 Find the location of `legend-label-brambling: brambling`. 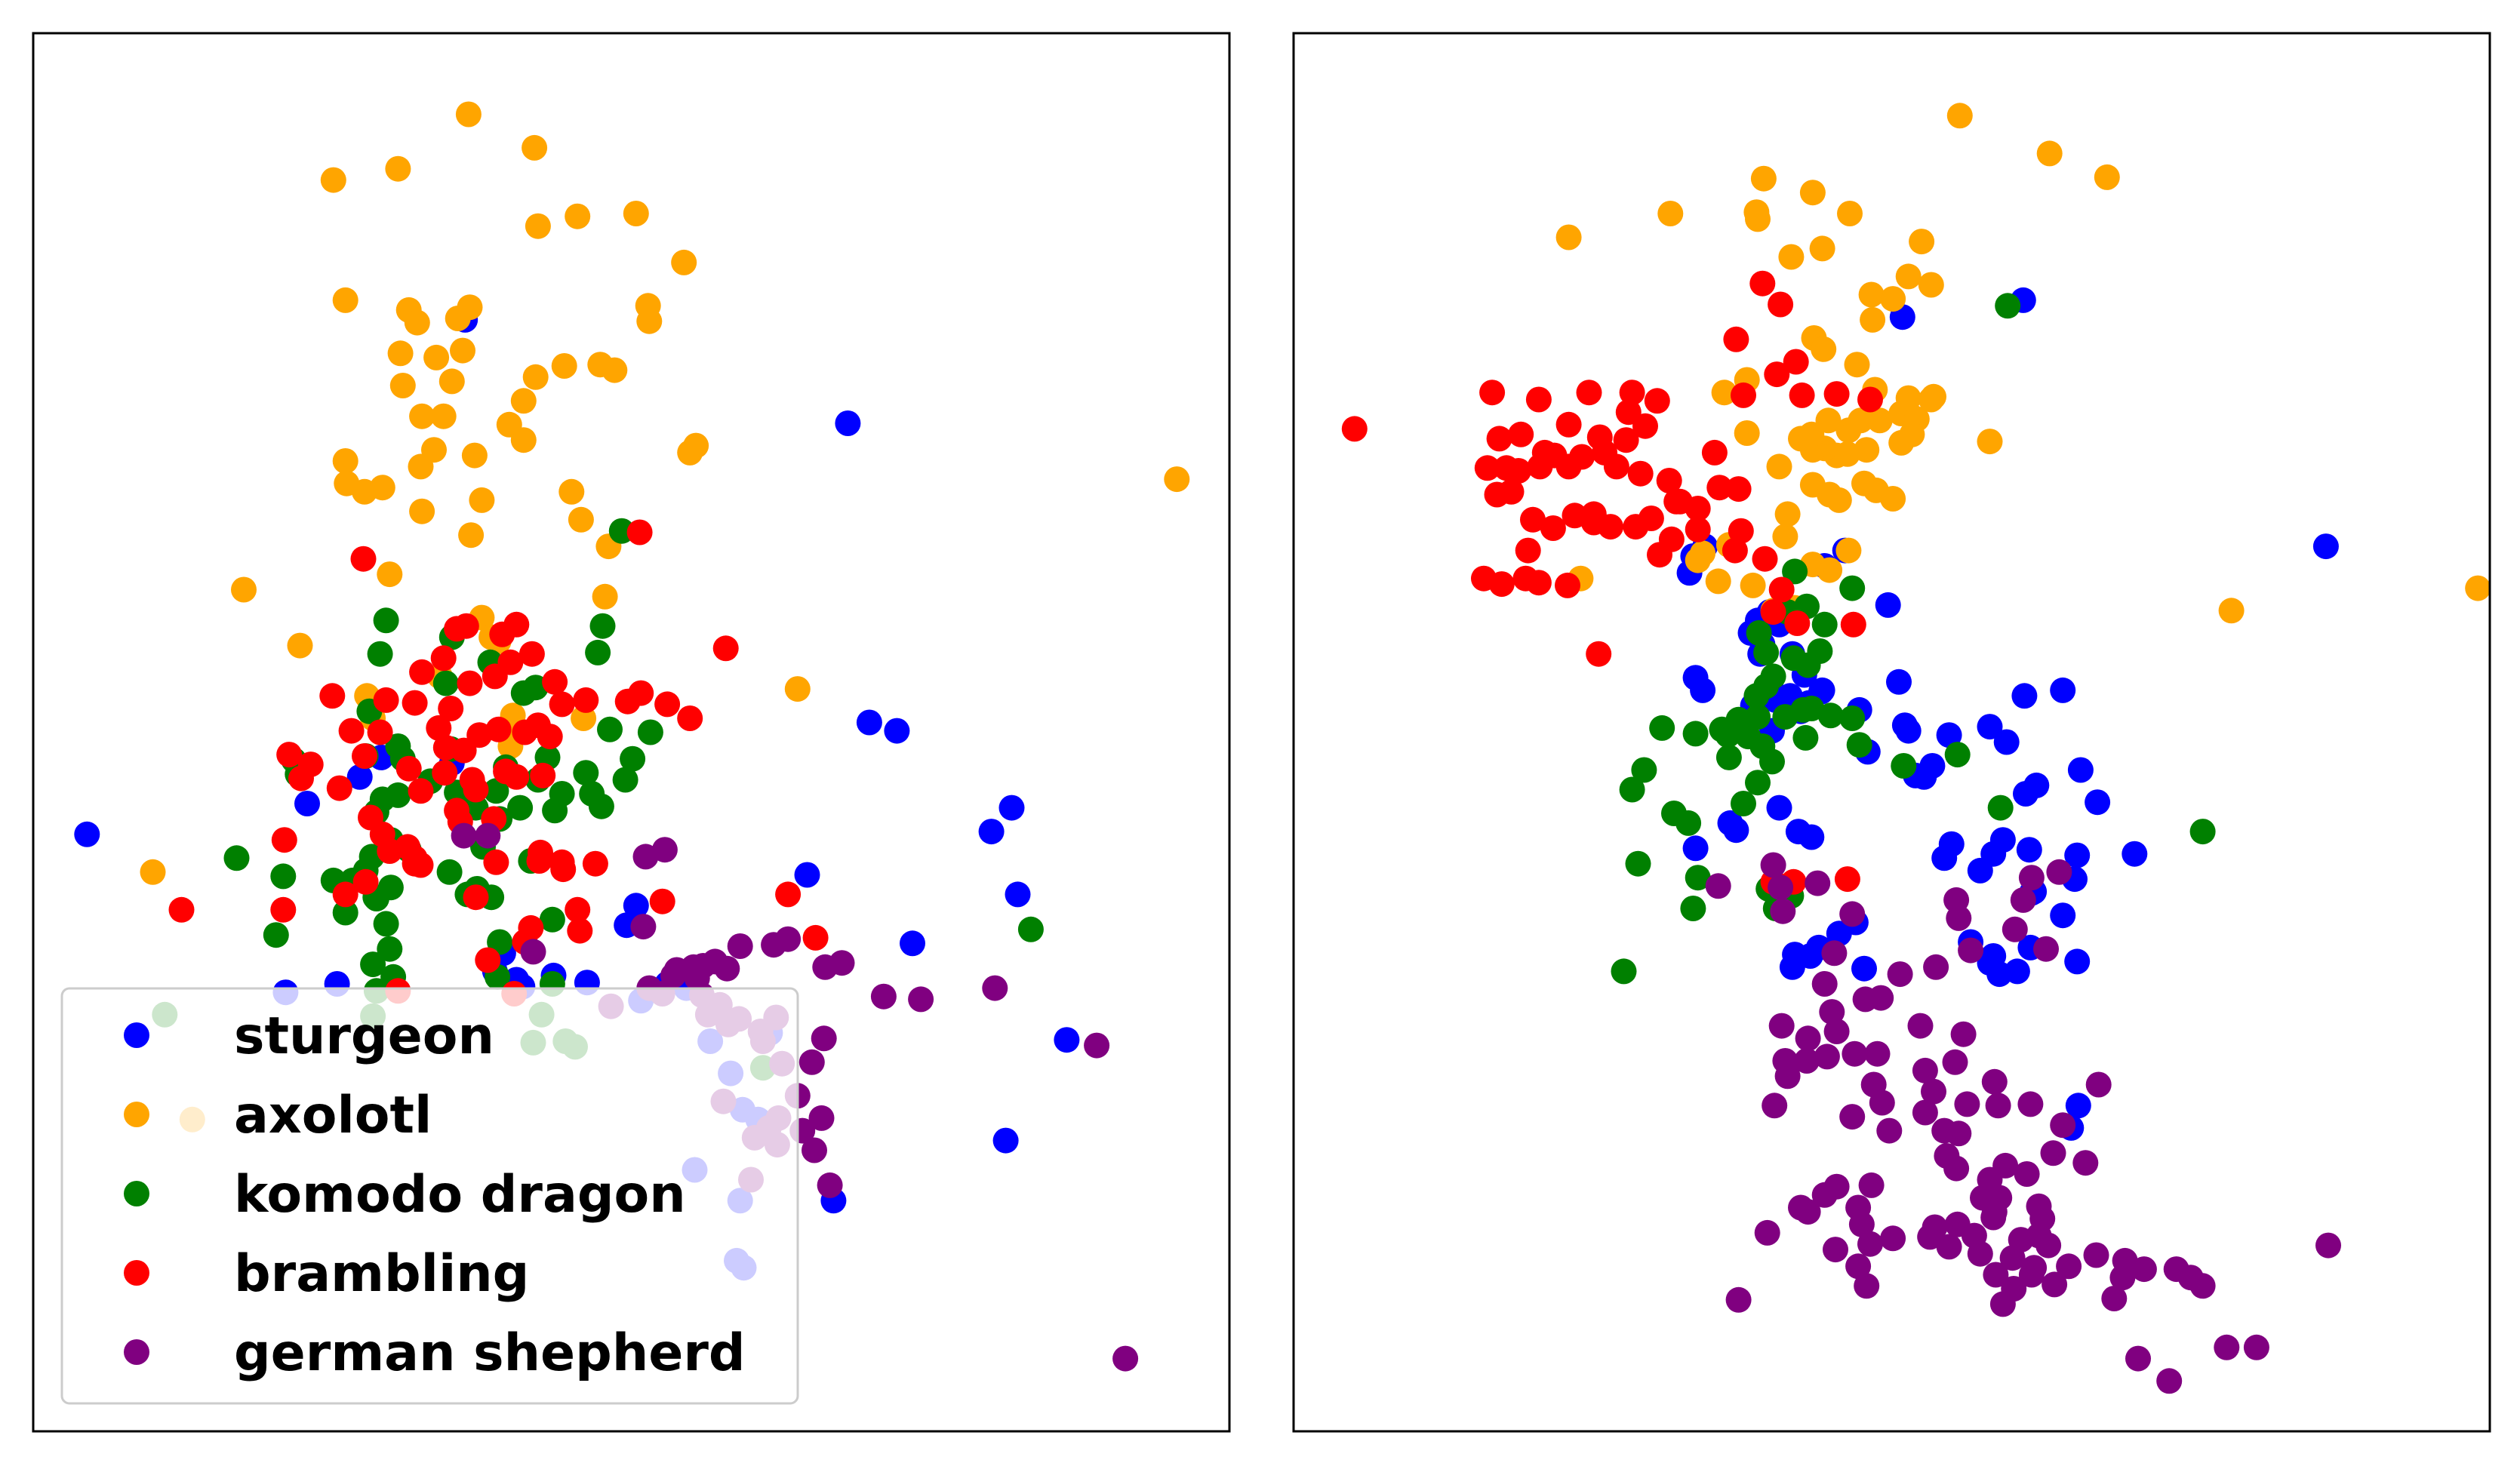

legend-label-brambling: brambling is located at coordinates (382, 1274).